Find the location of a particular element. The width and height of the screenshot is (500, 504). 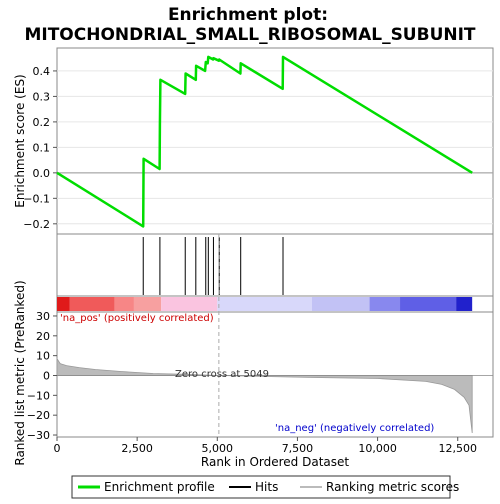

legend-ranking-label: Ranking metric scores is located at coordinates (392, 487).